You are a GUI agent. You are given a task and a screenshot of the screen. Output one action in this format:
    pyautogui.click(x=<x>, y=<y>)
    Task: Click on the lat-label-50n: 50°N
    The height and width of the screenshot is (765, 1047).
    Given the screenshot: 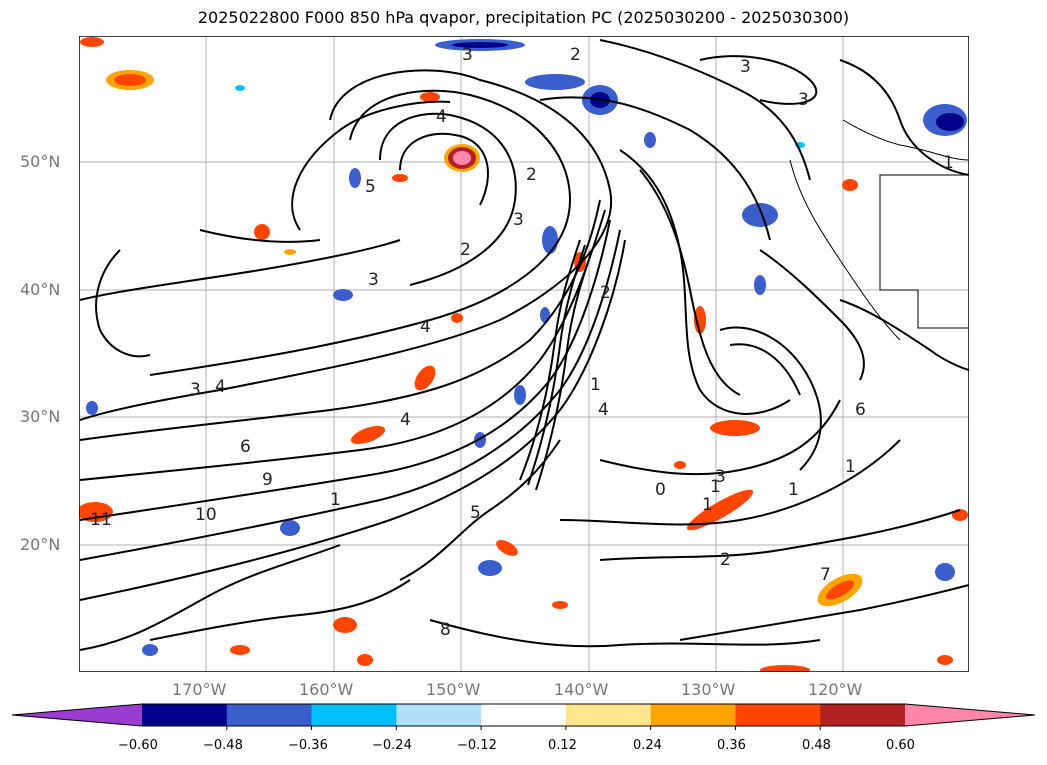 What is the action you would take?
    pyautogui.click(x=40, y=161)
    